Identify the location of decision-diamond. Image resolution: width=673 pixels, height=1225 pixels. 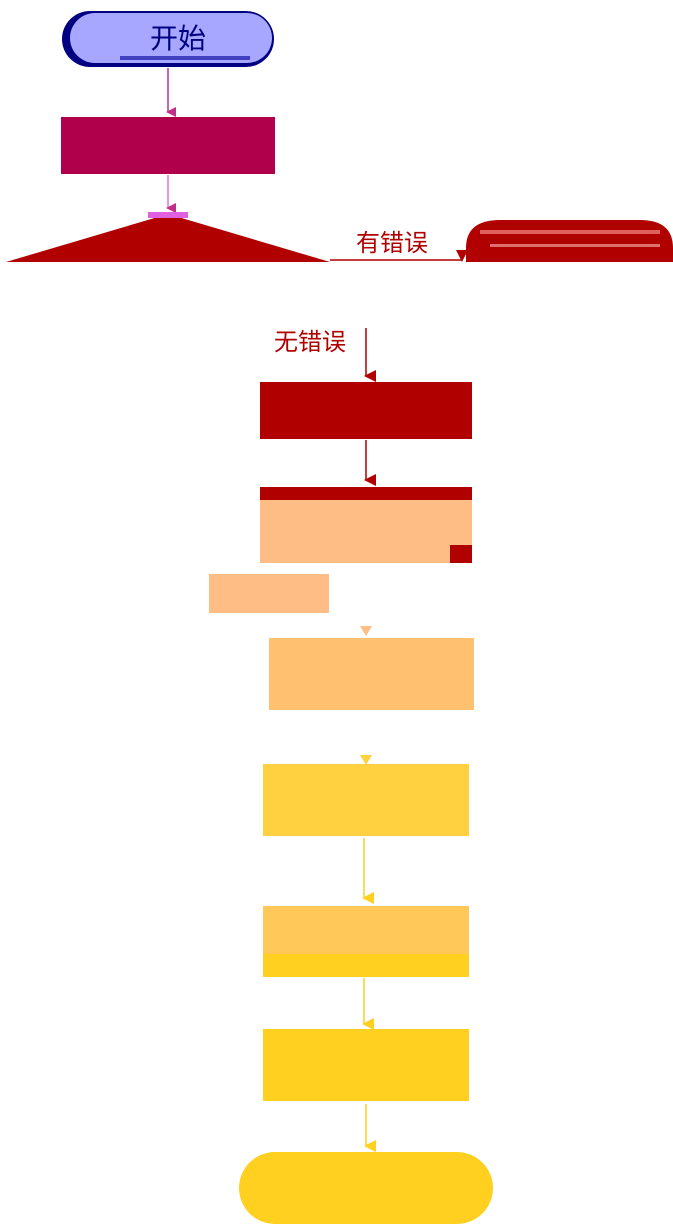
(168, 238).